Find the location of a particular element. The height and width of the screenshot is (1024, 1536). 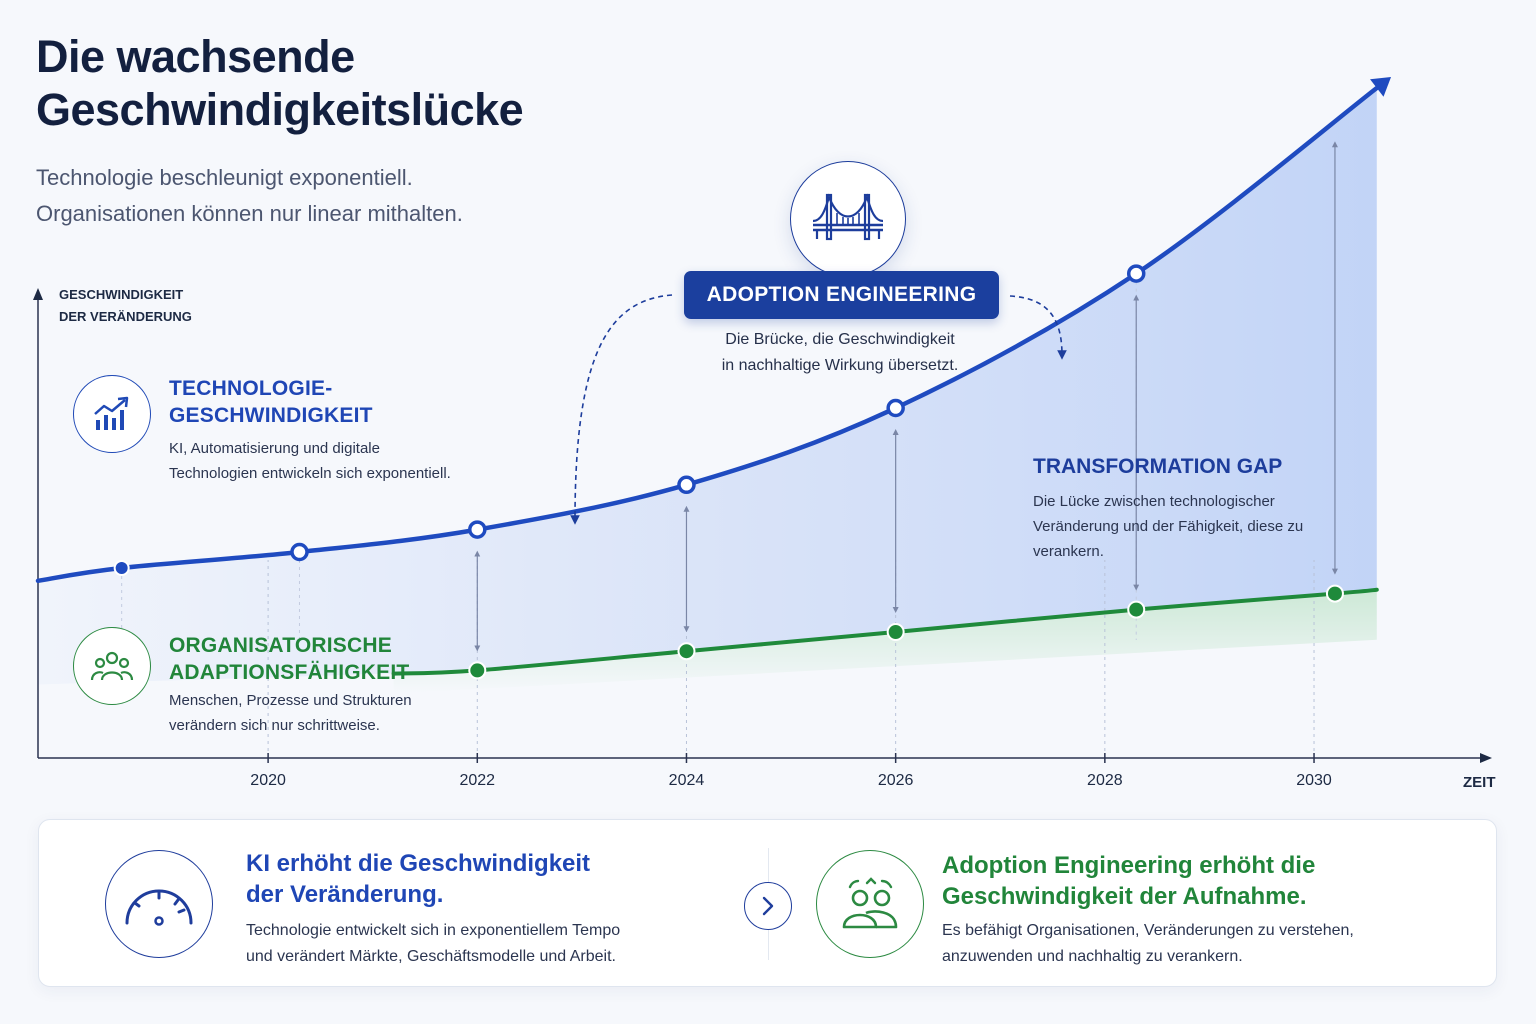

page-title: Die wachsende Geschwindigkeitslücke is located at coordinates (386, 83).